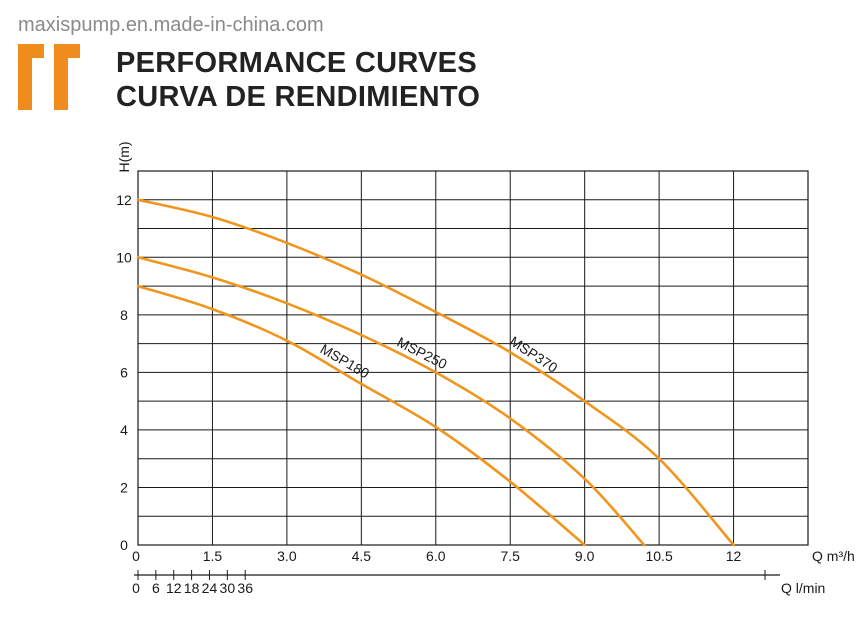 This screenshot has height=628, width=860. I want to click on watermark-text: maxispump.en.made-in-china.com, so click(171, 25).